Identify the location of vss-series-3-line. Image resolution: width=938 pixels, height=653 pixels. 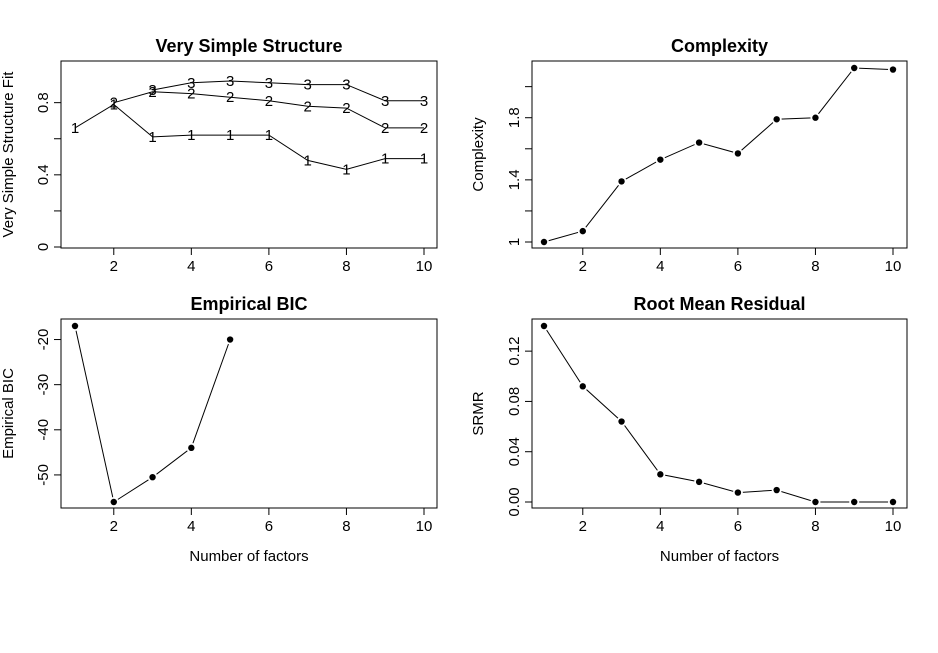
(288, 91).